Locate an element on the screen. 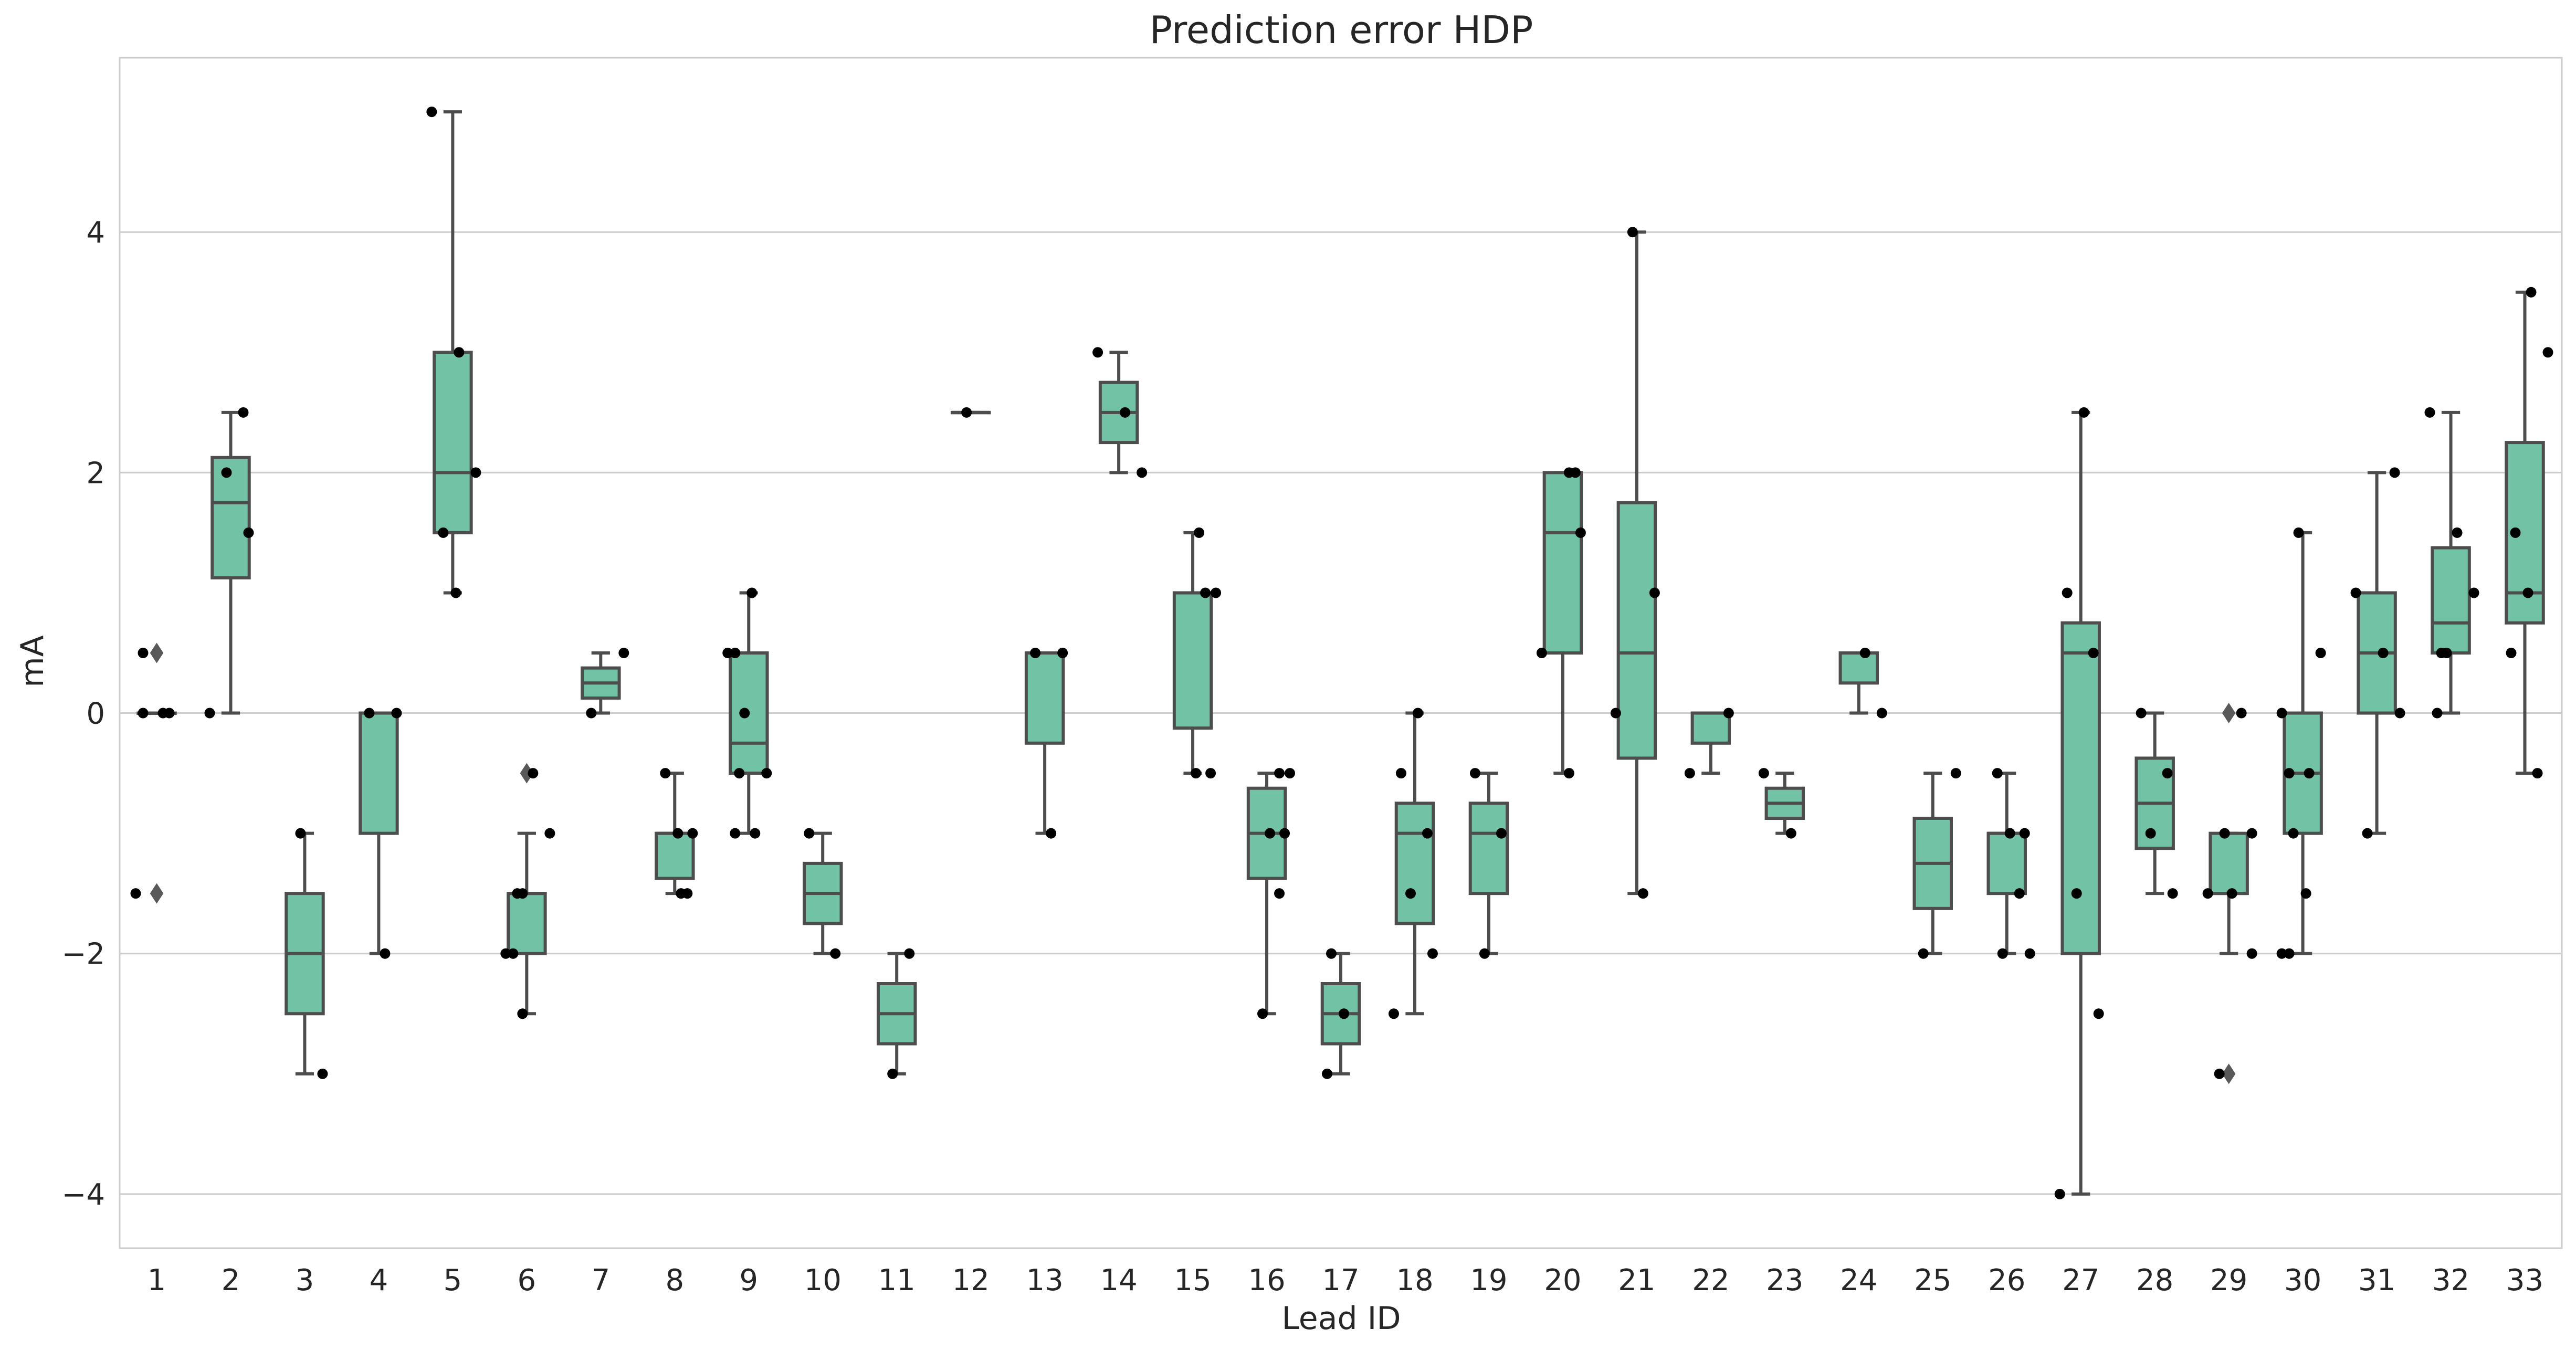 Image resolution: width=2576 pixels, height=1350 pixels. x-tick-label: 23 is located at coordinates (1785, 1280).